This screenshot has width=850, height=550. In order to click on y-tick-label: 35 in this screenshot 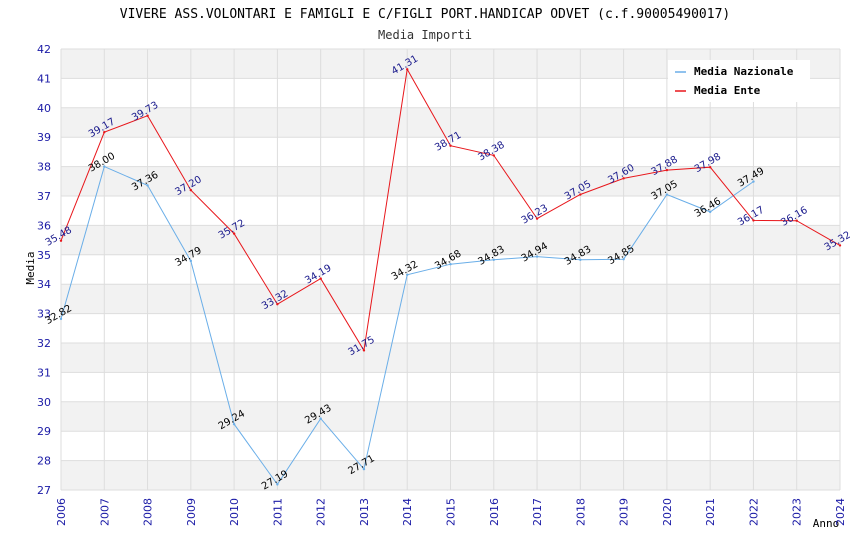, I will do `click(44, 255)`.